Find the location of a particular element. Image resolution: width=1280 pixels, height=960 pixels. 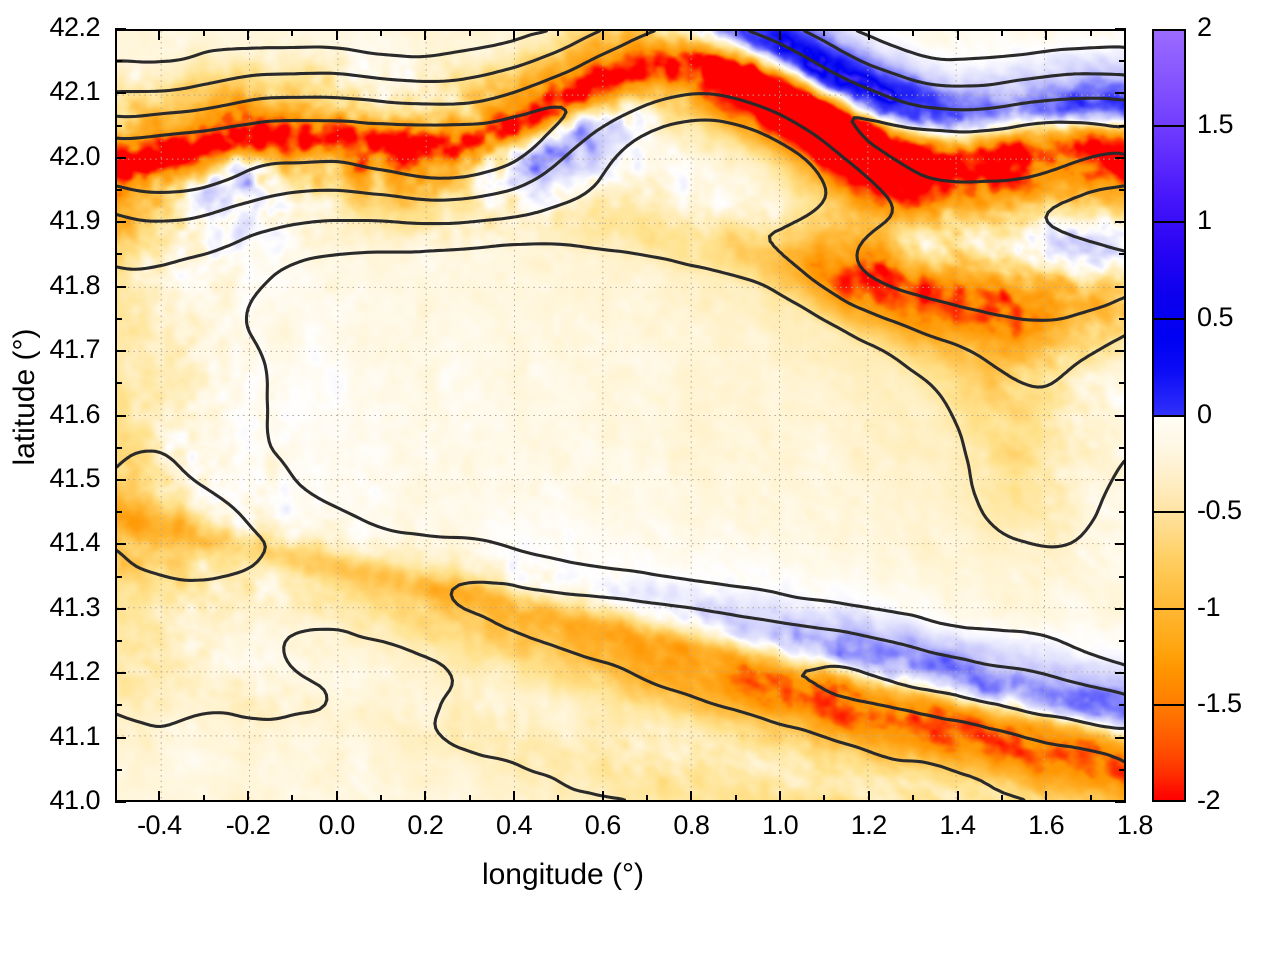

x-tick-label: 1.6 is located at coordinates (1046, 825).